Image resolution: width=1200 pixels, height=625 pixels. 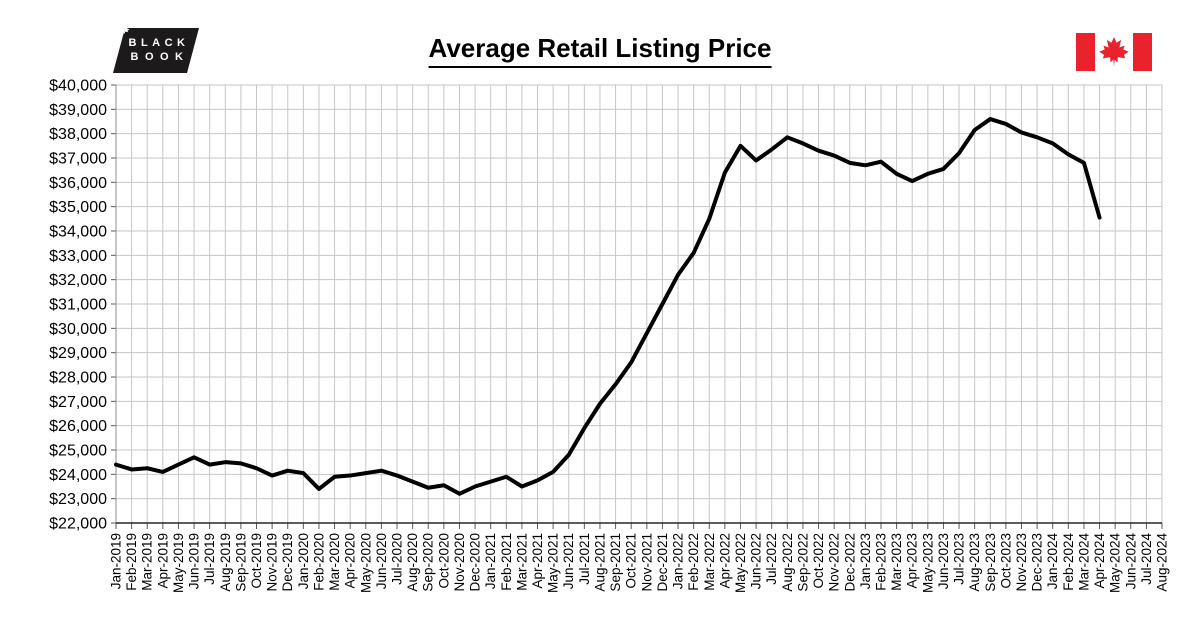 What do you see at coordinates (974, 562) in the screenshot?
I see `svg-text: Aug-2023` at bounding box center [974, 562].